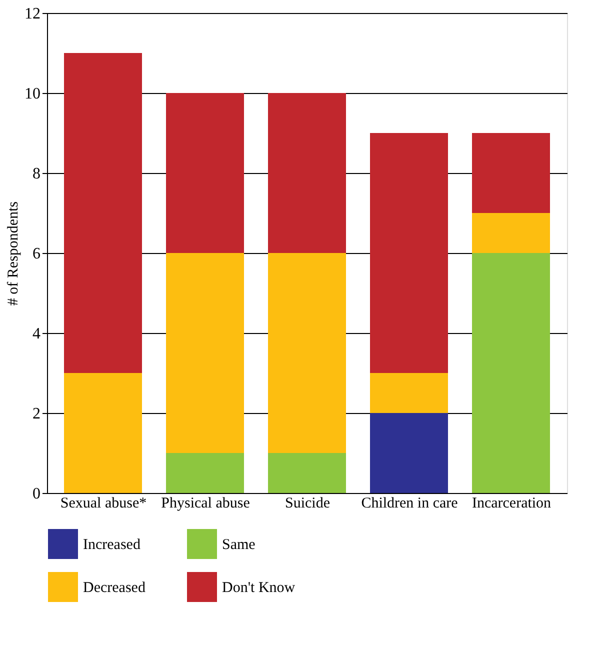 This screenshot has width=608, height=671. What do you see at coordinates (36, 174) in the screenshot?
I see `y-tick-label: 8` at bounding box center [36, 174].